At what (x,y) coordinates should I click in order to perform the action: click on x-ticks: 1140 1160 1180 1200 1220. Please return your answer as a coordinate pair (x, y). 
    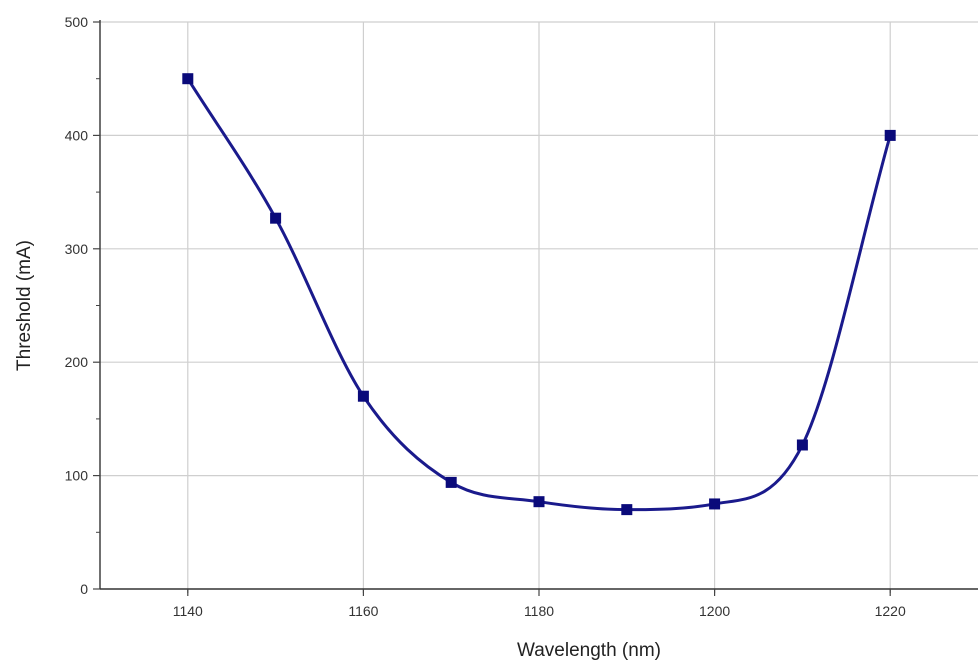
    Looking at the image, I should click on (539, 604).